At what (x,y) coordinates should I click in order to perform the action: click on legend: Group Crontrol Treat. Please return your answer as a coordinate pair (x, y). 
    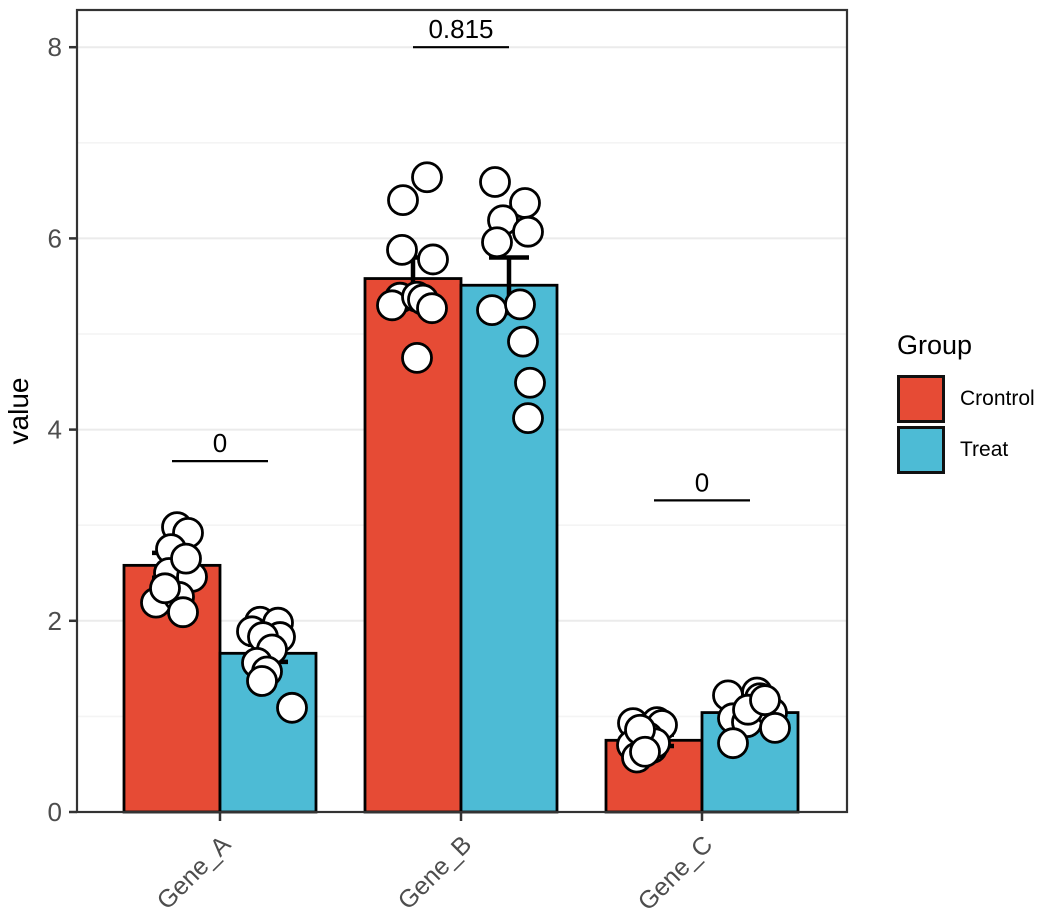
    Looking at the image, I should click on (957, 403).